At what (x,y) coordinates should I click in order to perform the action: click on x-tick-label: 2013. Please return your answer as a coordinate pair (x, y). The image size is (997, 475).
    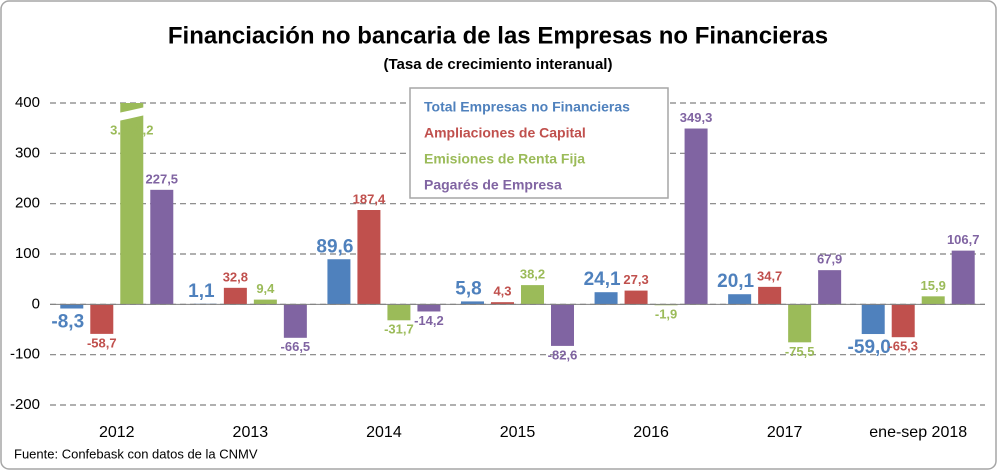
    Looking at the image, I should click on (251, 432).